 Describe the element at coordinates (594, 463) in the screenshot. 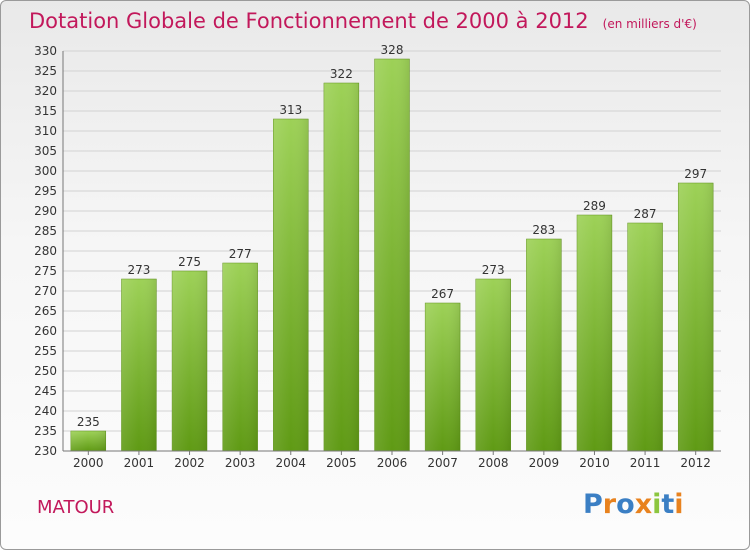

I see `x-tick-label-2010: 2010` at that location.